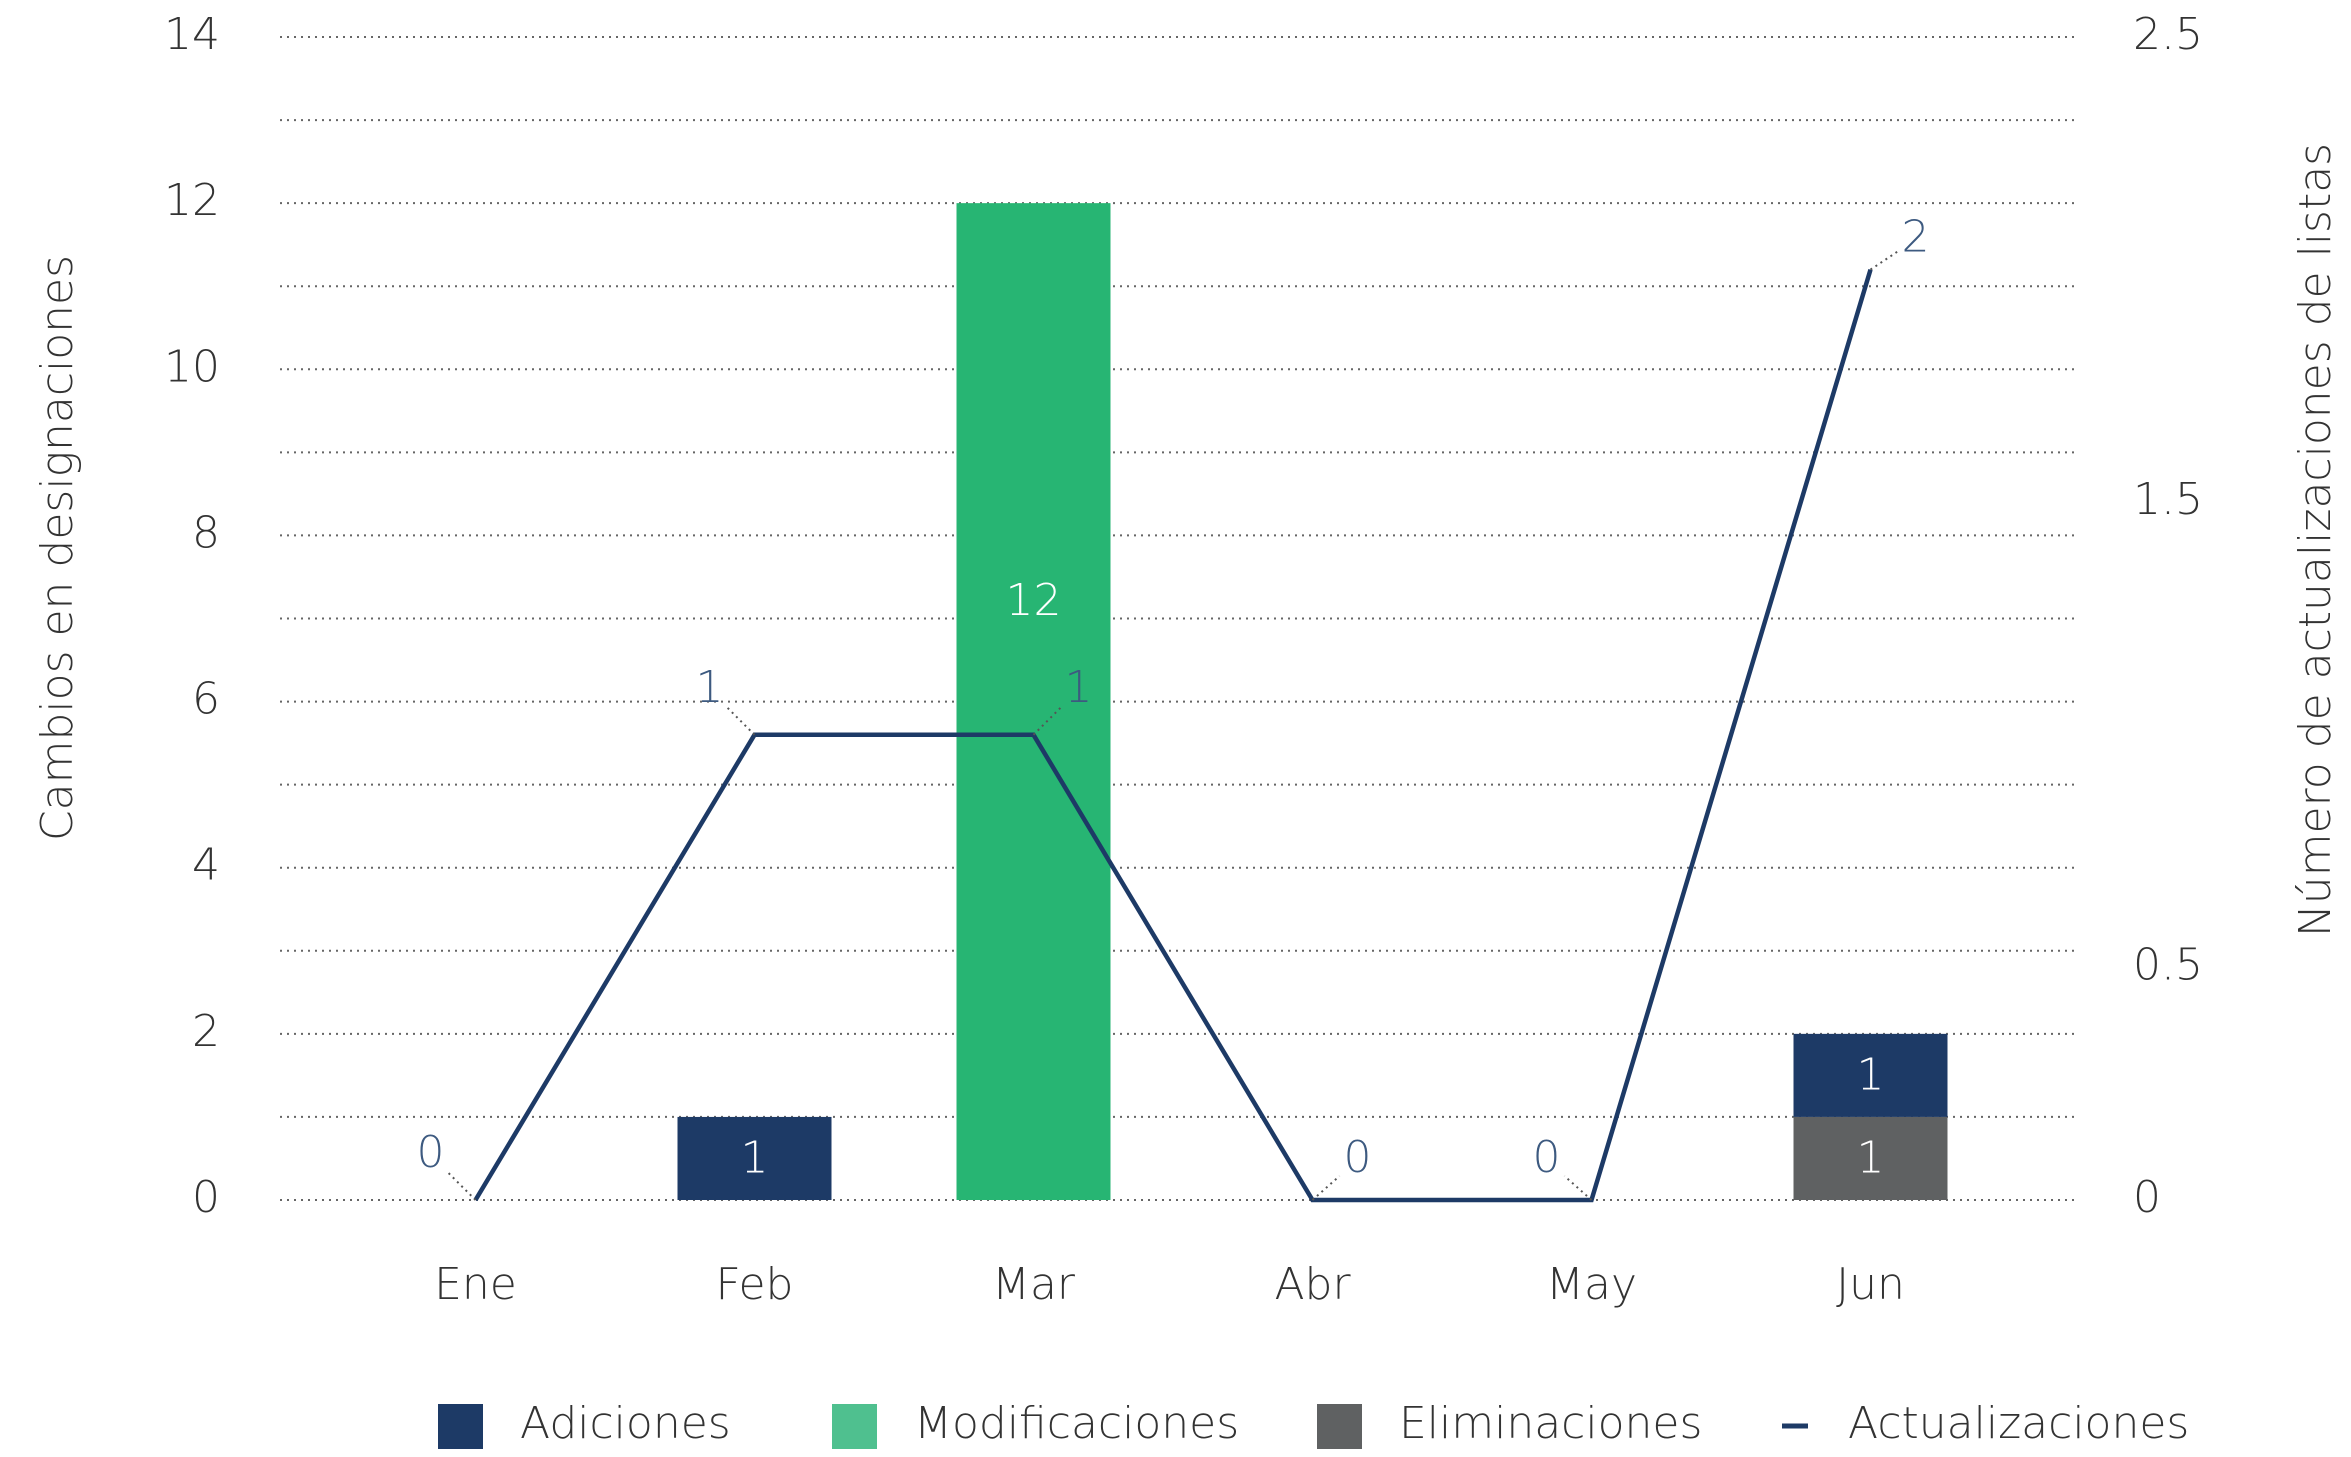  What do you see at coordinates (2168, 964) in the screenshot?
I see `y2-tick-label: 0.5` at bounding box center [2168, 964].